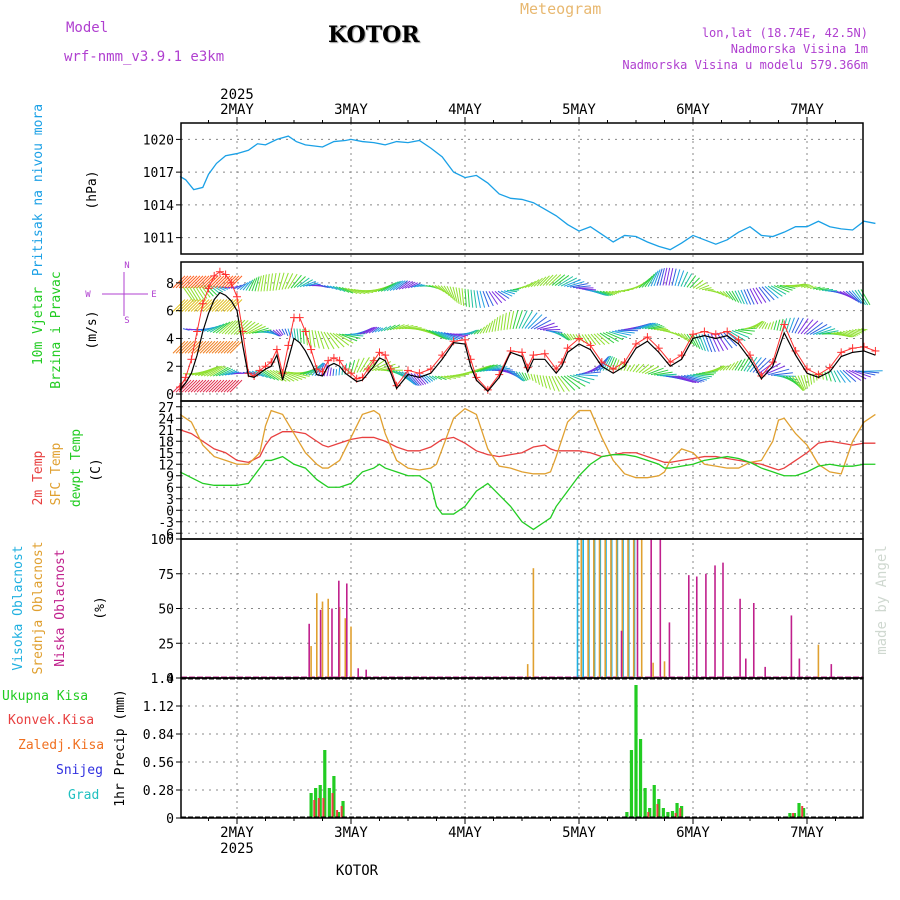 This screenshot has width=900, height=900. What do you see at coordinates (807, 833) in the screenshot?
I see `day-label-bottom: 7MAY` at bounding box center [807, 833].